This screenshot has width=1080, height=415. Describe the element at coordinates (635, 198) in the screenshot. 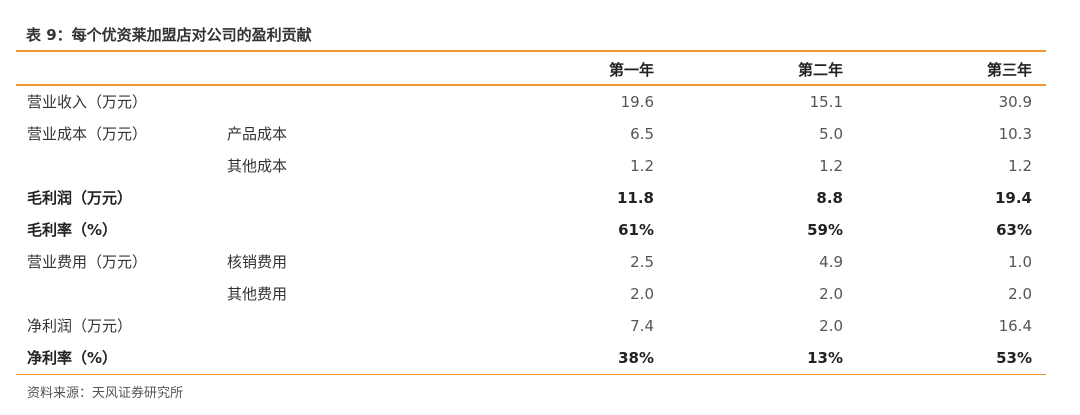

I see `cell-year-1: 11.8` at that location.